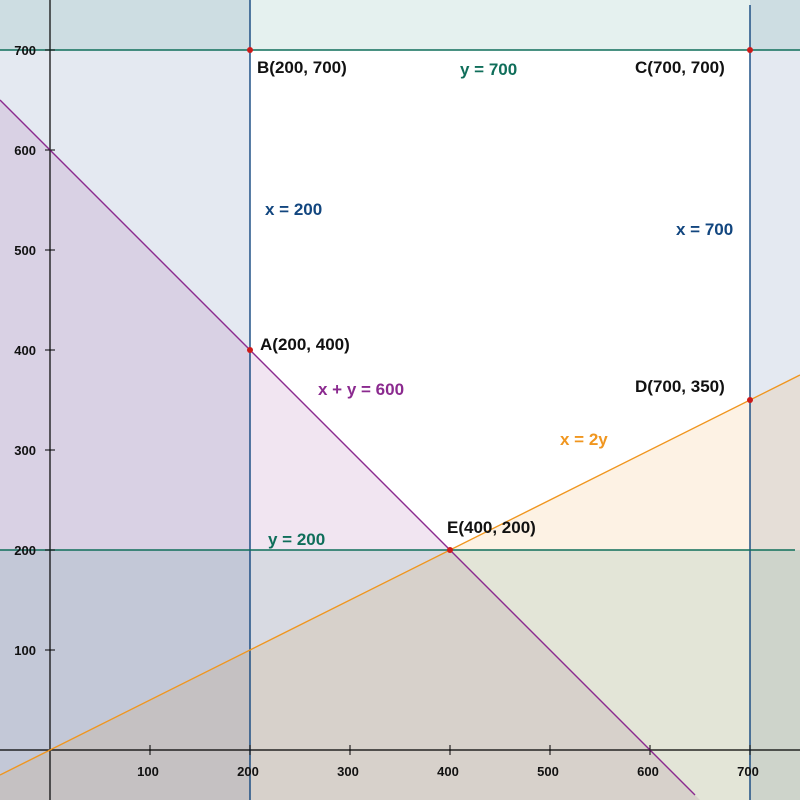  I want to click on y-tick-label: 100, so click(25, 650).